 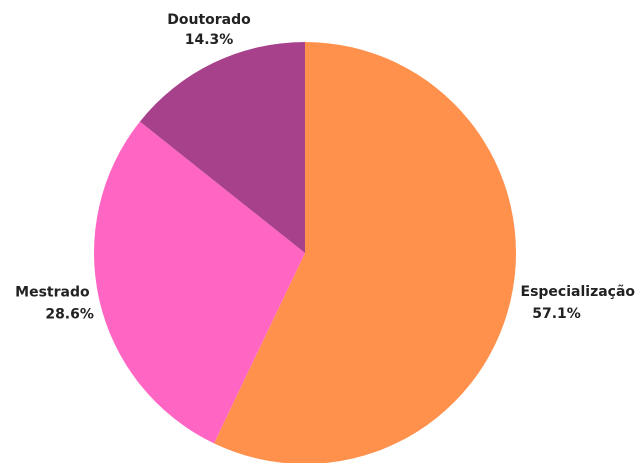 What do you see at coordinates (222, 147) in the screenshot?
I see `pie-slice` at bounding box center [222, 147].